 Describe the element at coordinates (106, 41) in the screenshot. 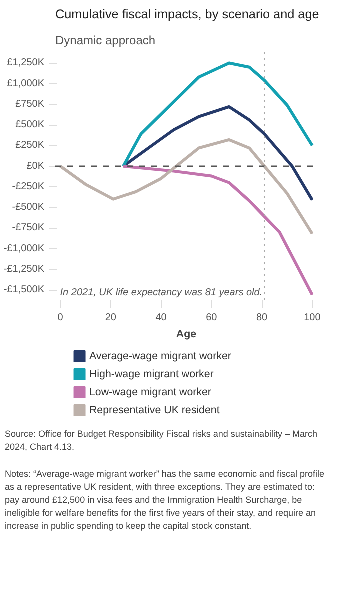

I see `chart-subtitle: Dynamic approach` at that location.